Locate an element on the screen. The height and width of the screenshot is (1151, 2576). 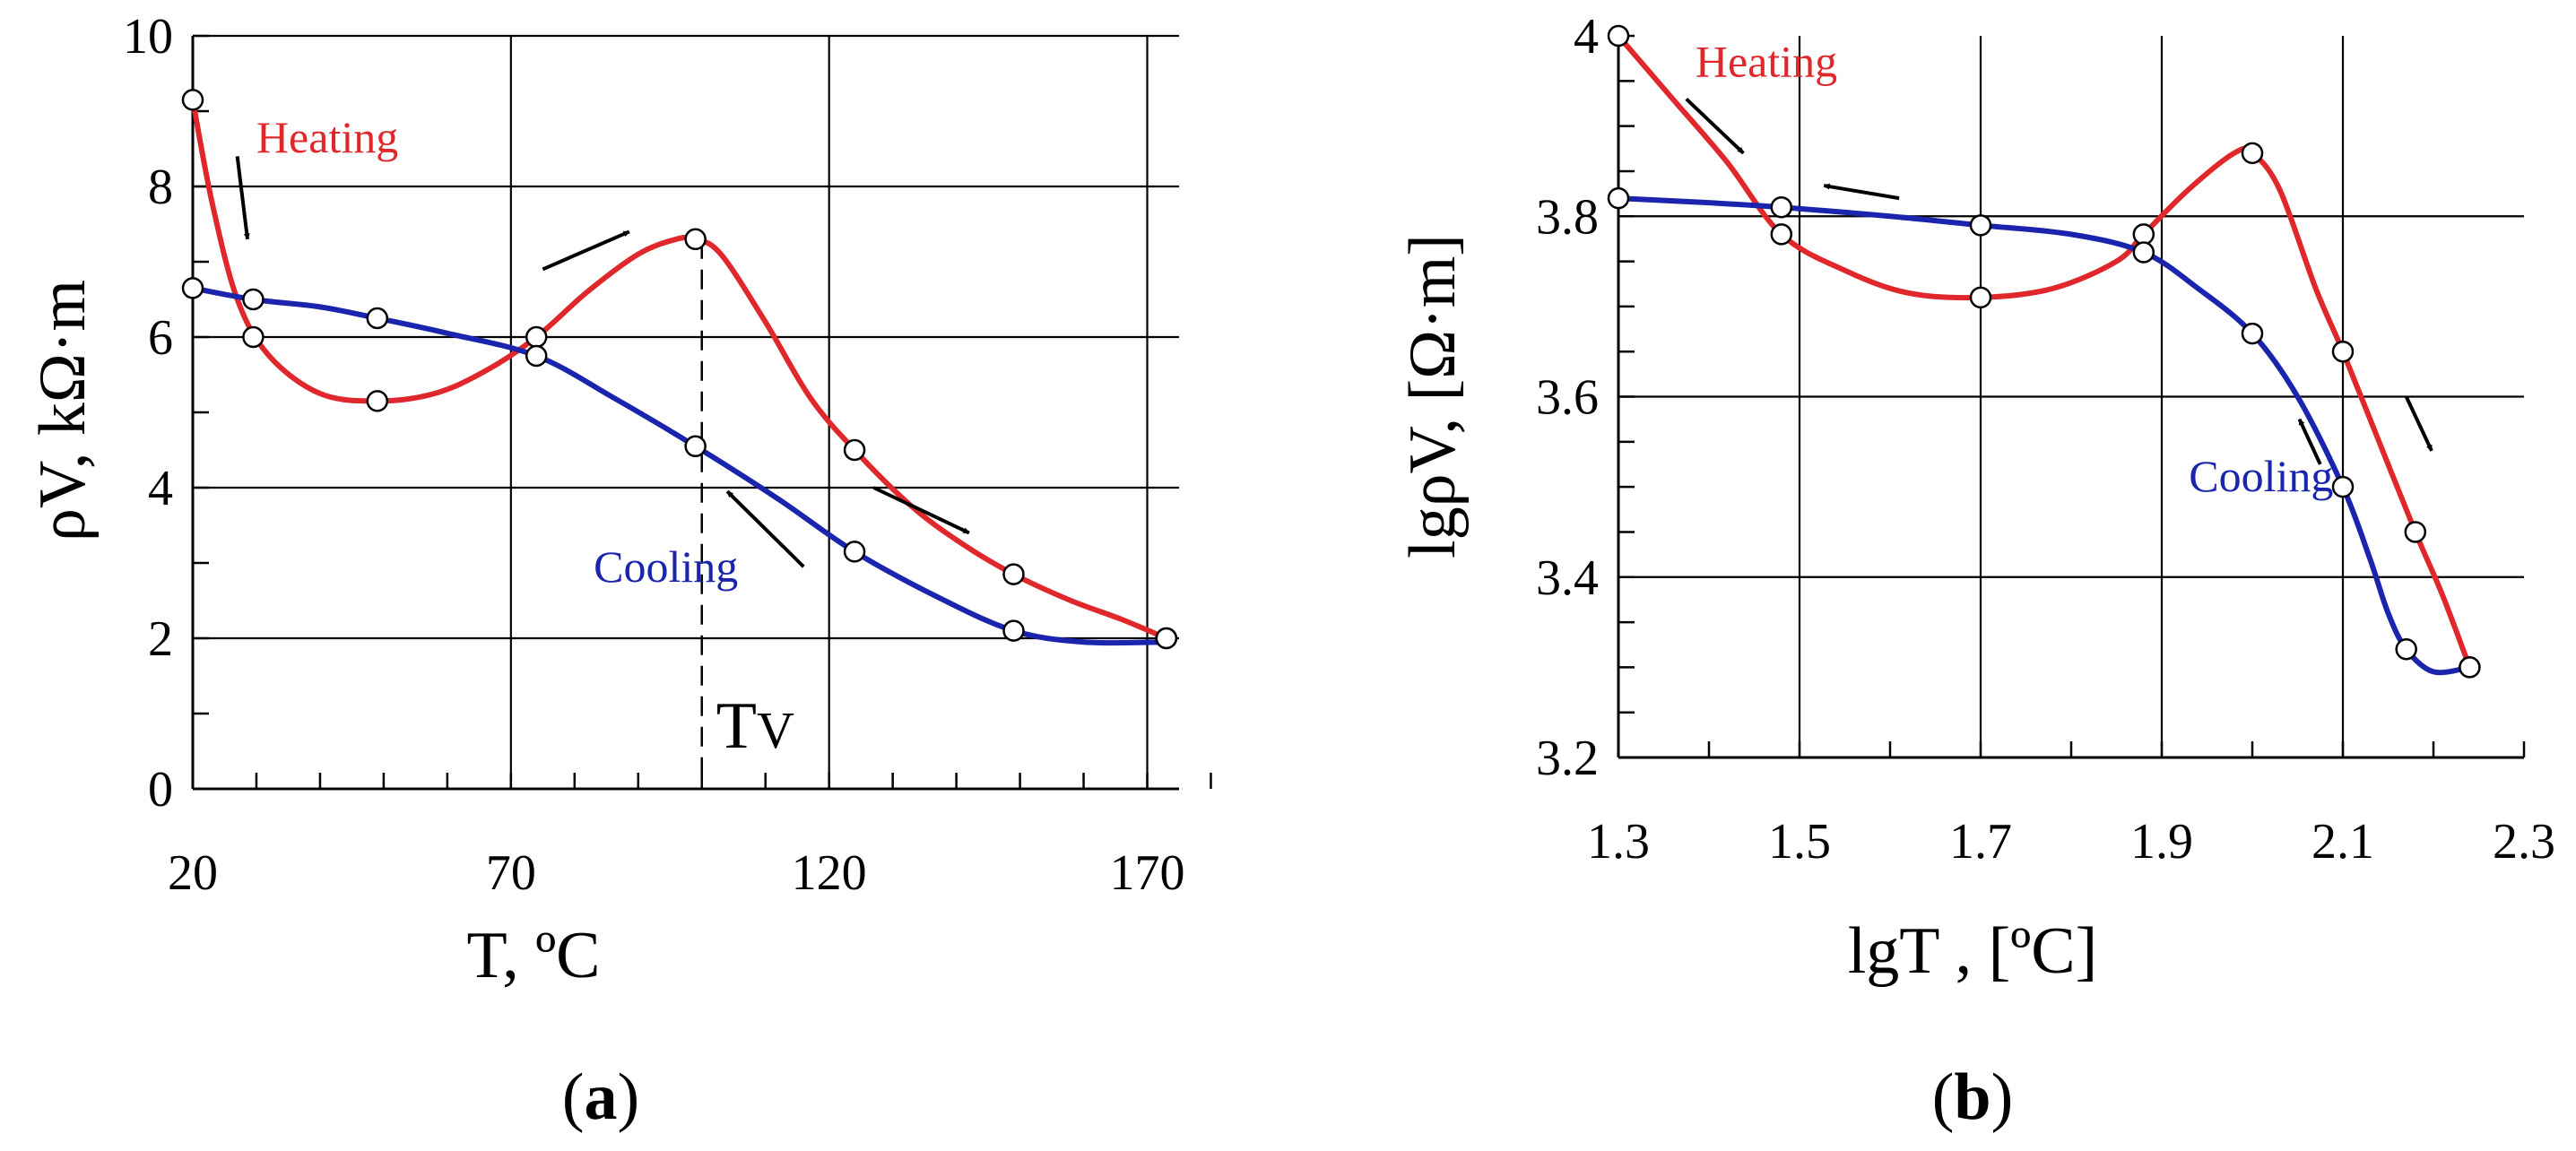
panel-a-y-tick-label: 0 is located at coordinates (160, 790).